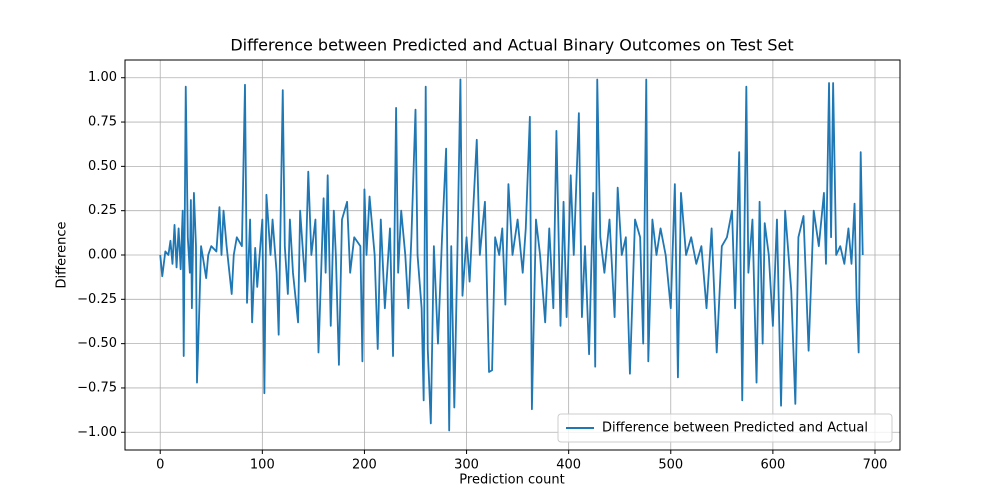 This screenshot has height=500, width=1000. What do you see at coordinates (262, 465) in the screenshot?
I see `x-tick-label: 100` at bounding box center [262, 465].